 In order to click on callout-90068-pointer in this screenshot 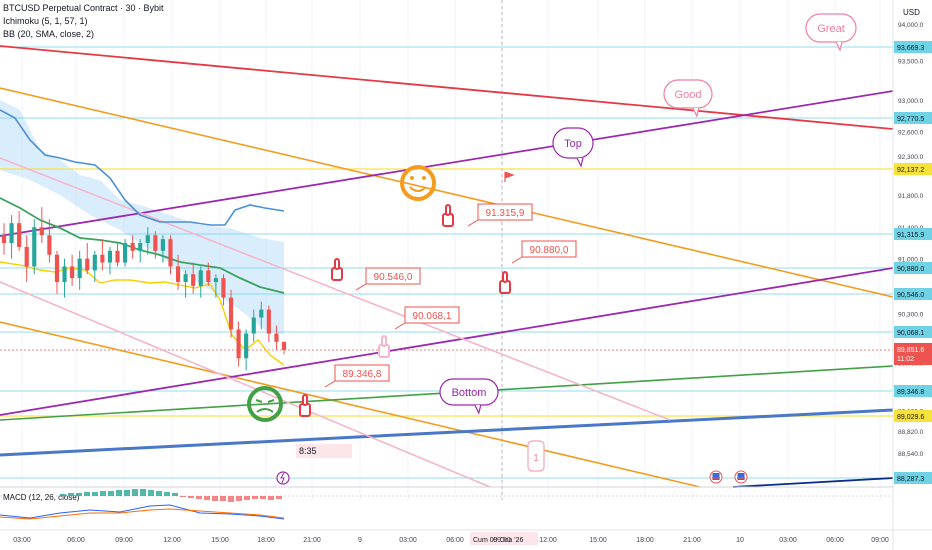, I will do `click(400, 326)`.